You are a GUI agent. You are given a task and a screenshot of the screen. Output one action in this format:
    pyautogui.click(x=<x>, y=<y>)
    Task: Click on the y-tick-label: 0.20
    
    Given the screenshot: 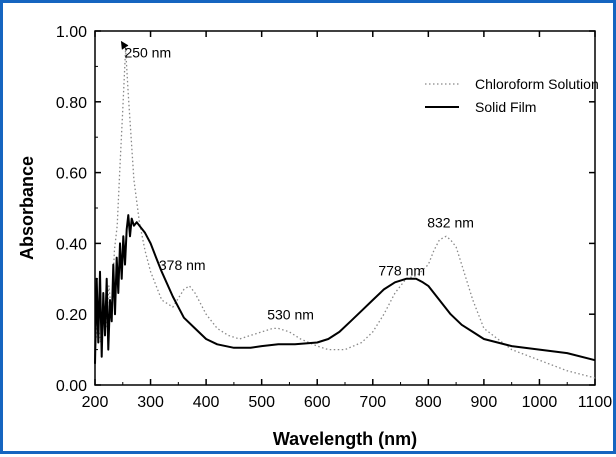 What is the action you would take?
    pyautogui.click(x=71, y=315)
    